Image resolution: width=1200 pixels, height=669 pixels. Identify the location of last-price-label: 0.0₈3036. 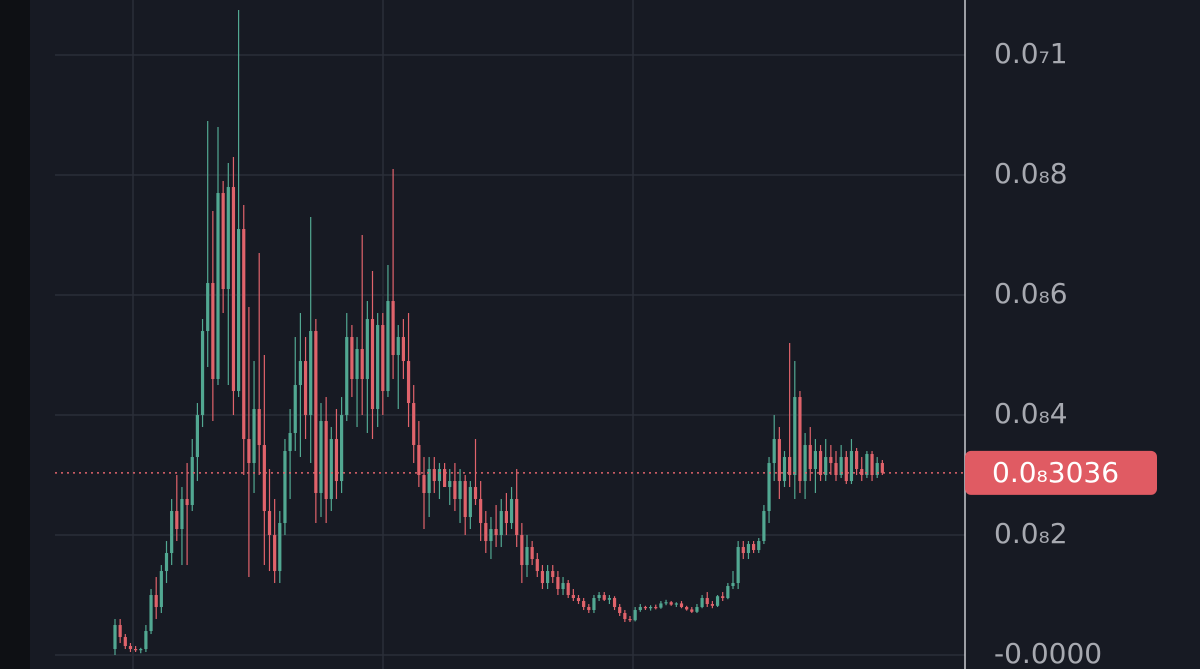
(1055, 472).